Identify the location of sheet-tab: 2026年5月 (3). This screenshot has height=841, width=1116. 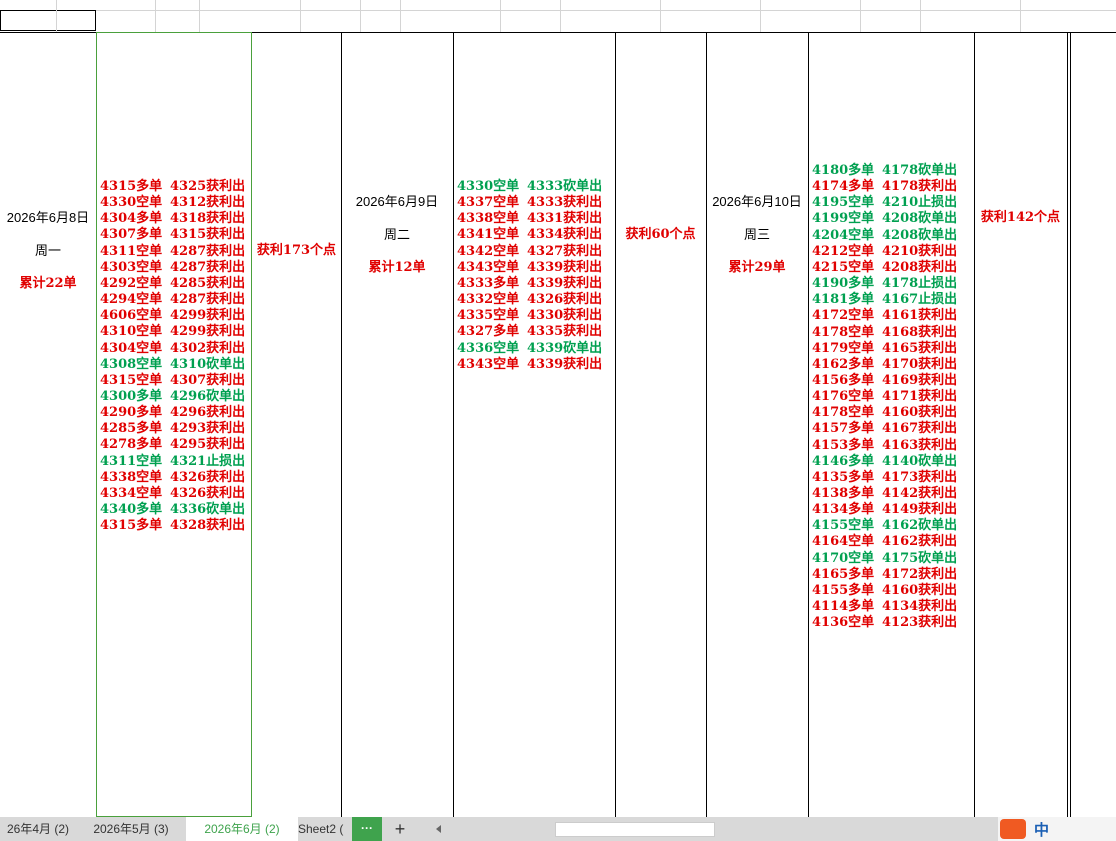
(131, 829).